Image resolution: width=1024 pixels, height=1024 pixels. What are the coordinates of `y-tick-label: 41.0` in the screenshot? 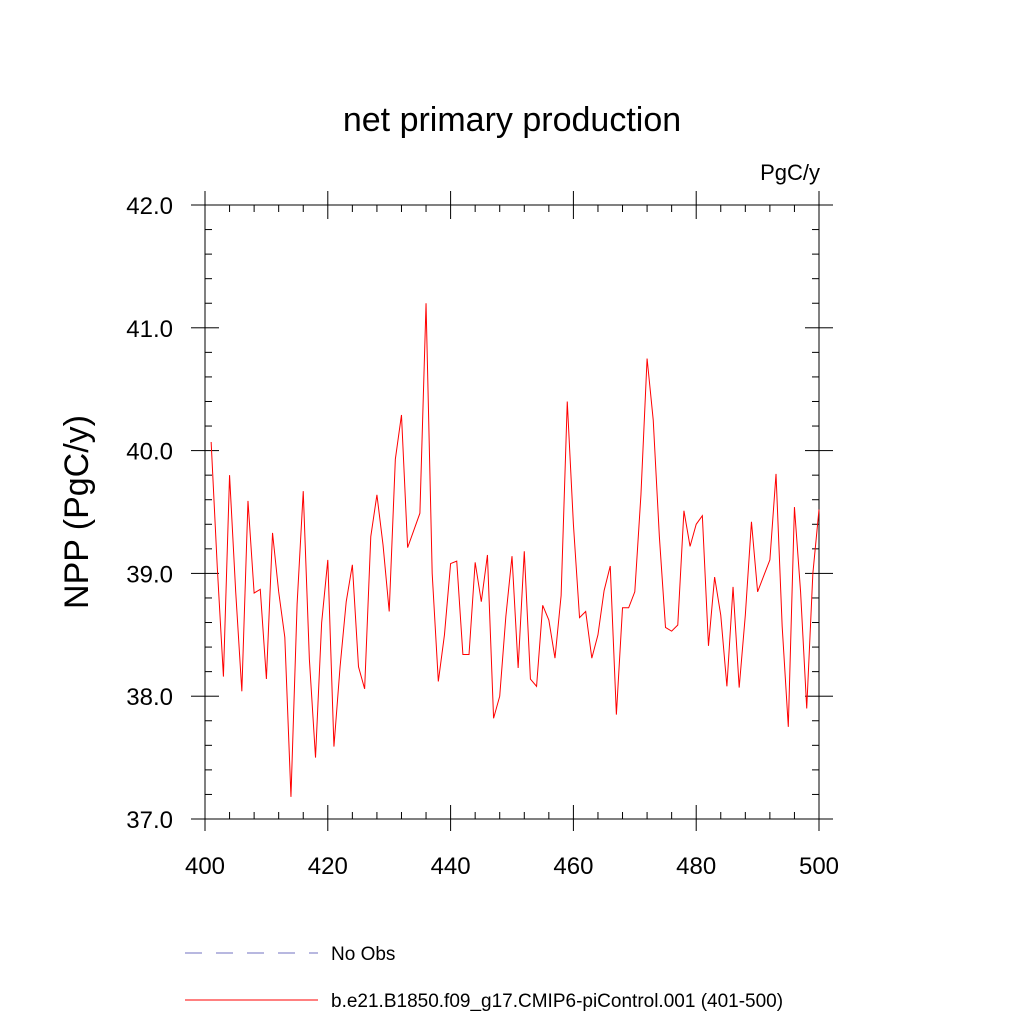 It's located at (149, 329).